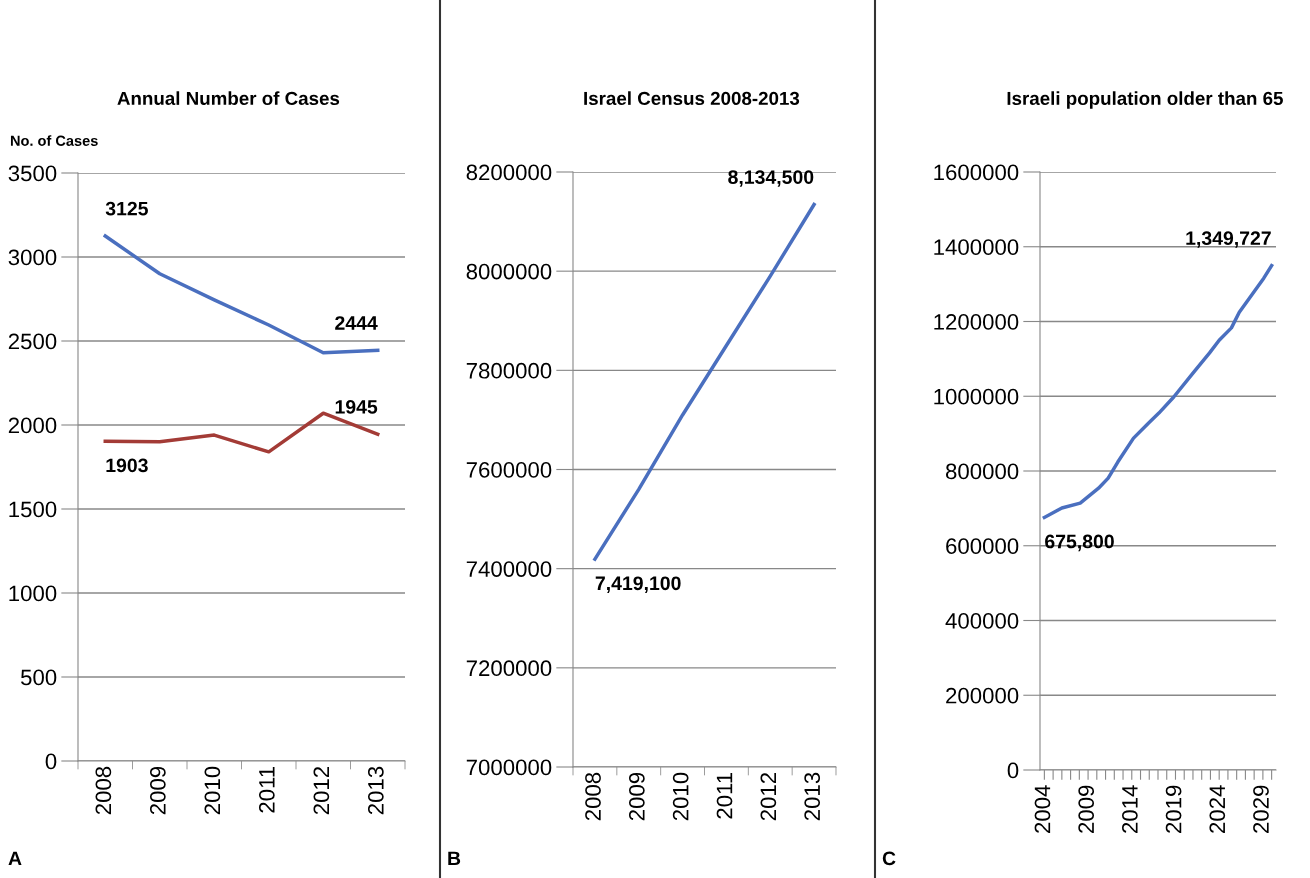  Describe the element at coordinates (356, 323) in the screenshot. I see `data-label: 2444` at that location.